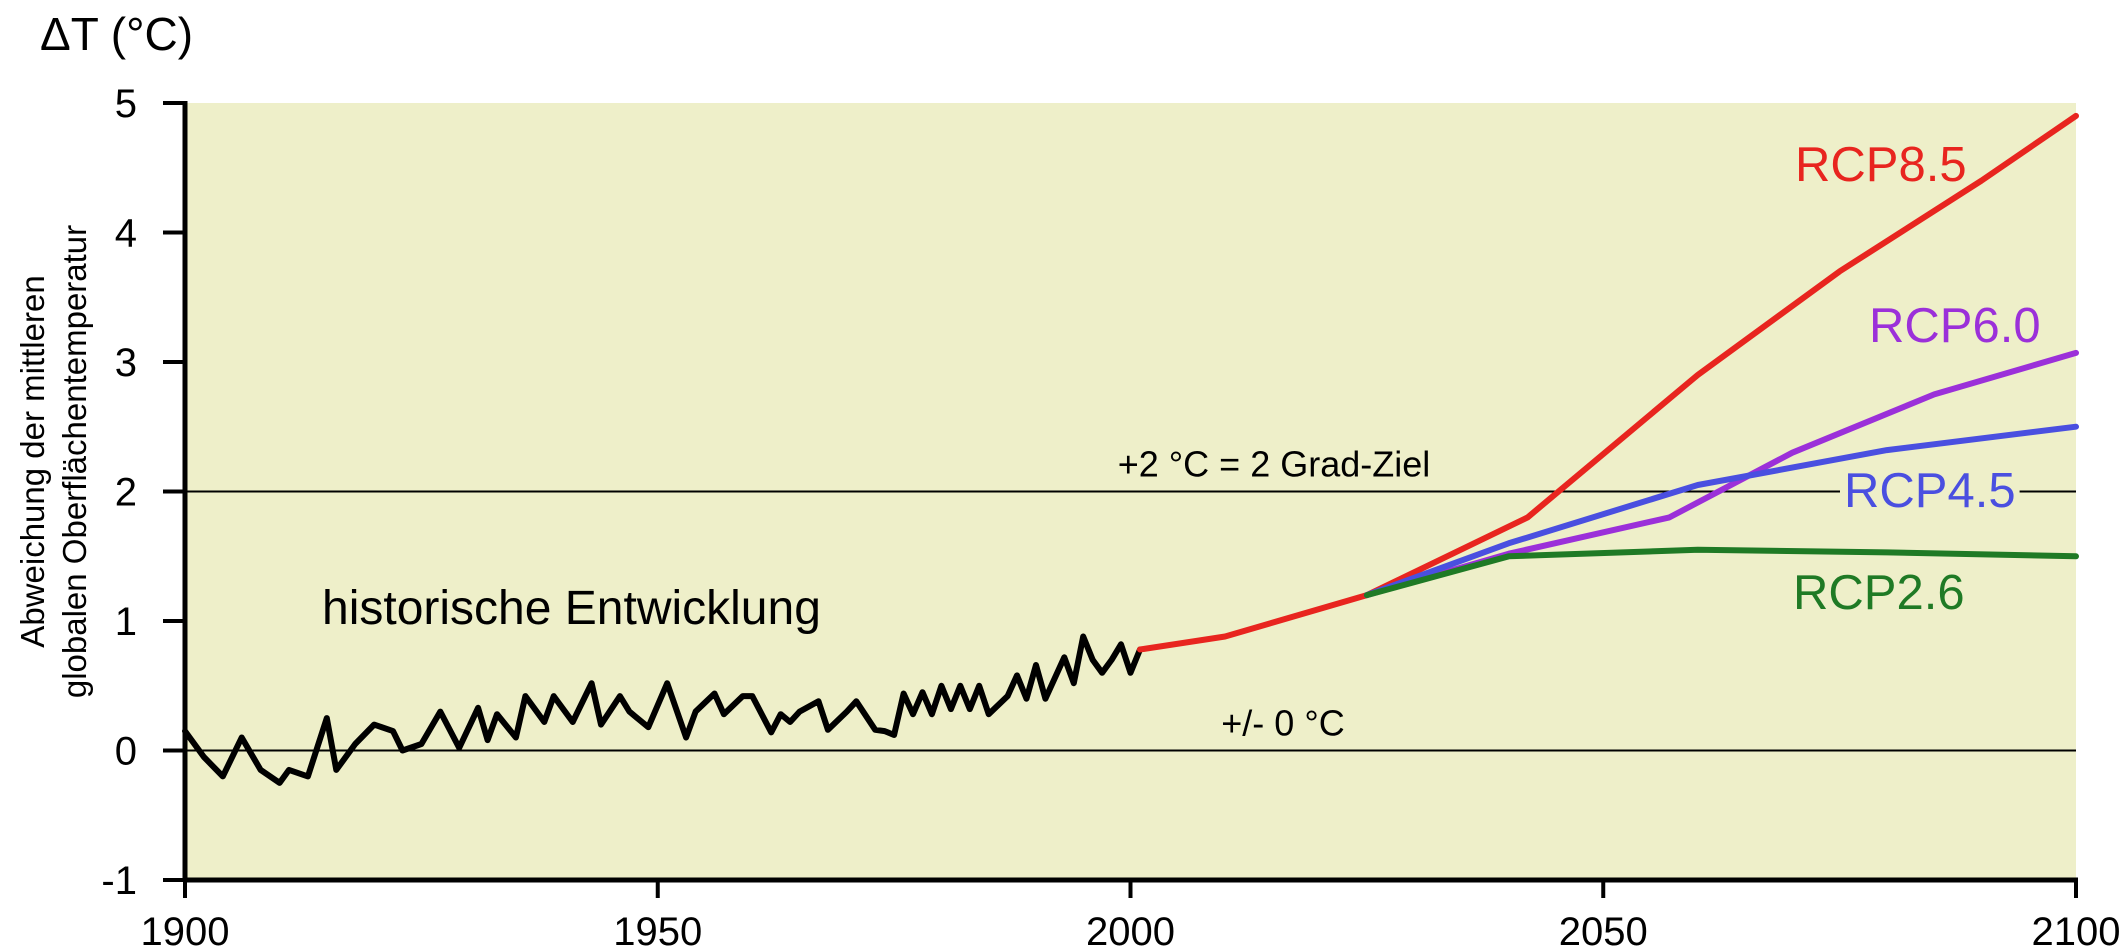 This screenshot has height=950, width=2126. Describe the element at coordinates (126, 234) in the screenshot. I see `y-tick-label: 4` at that location.